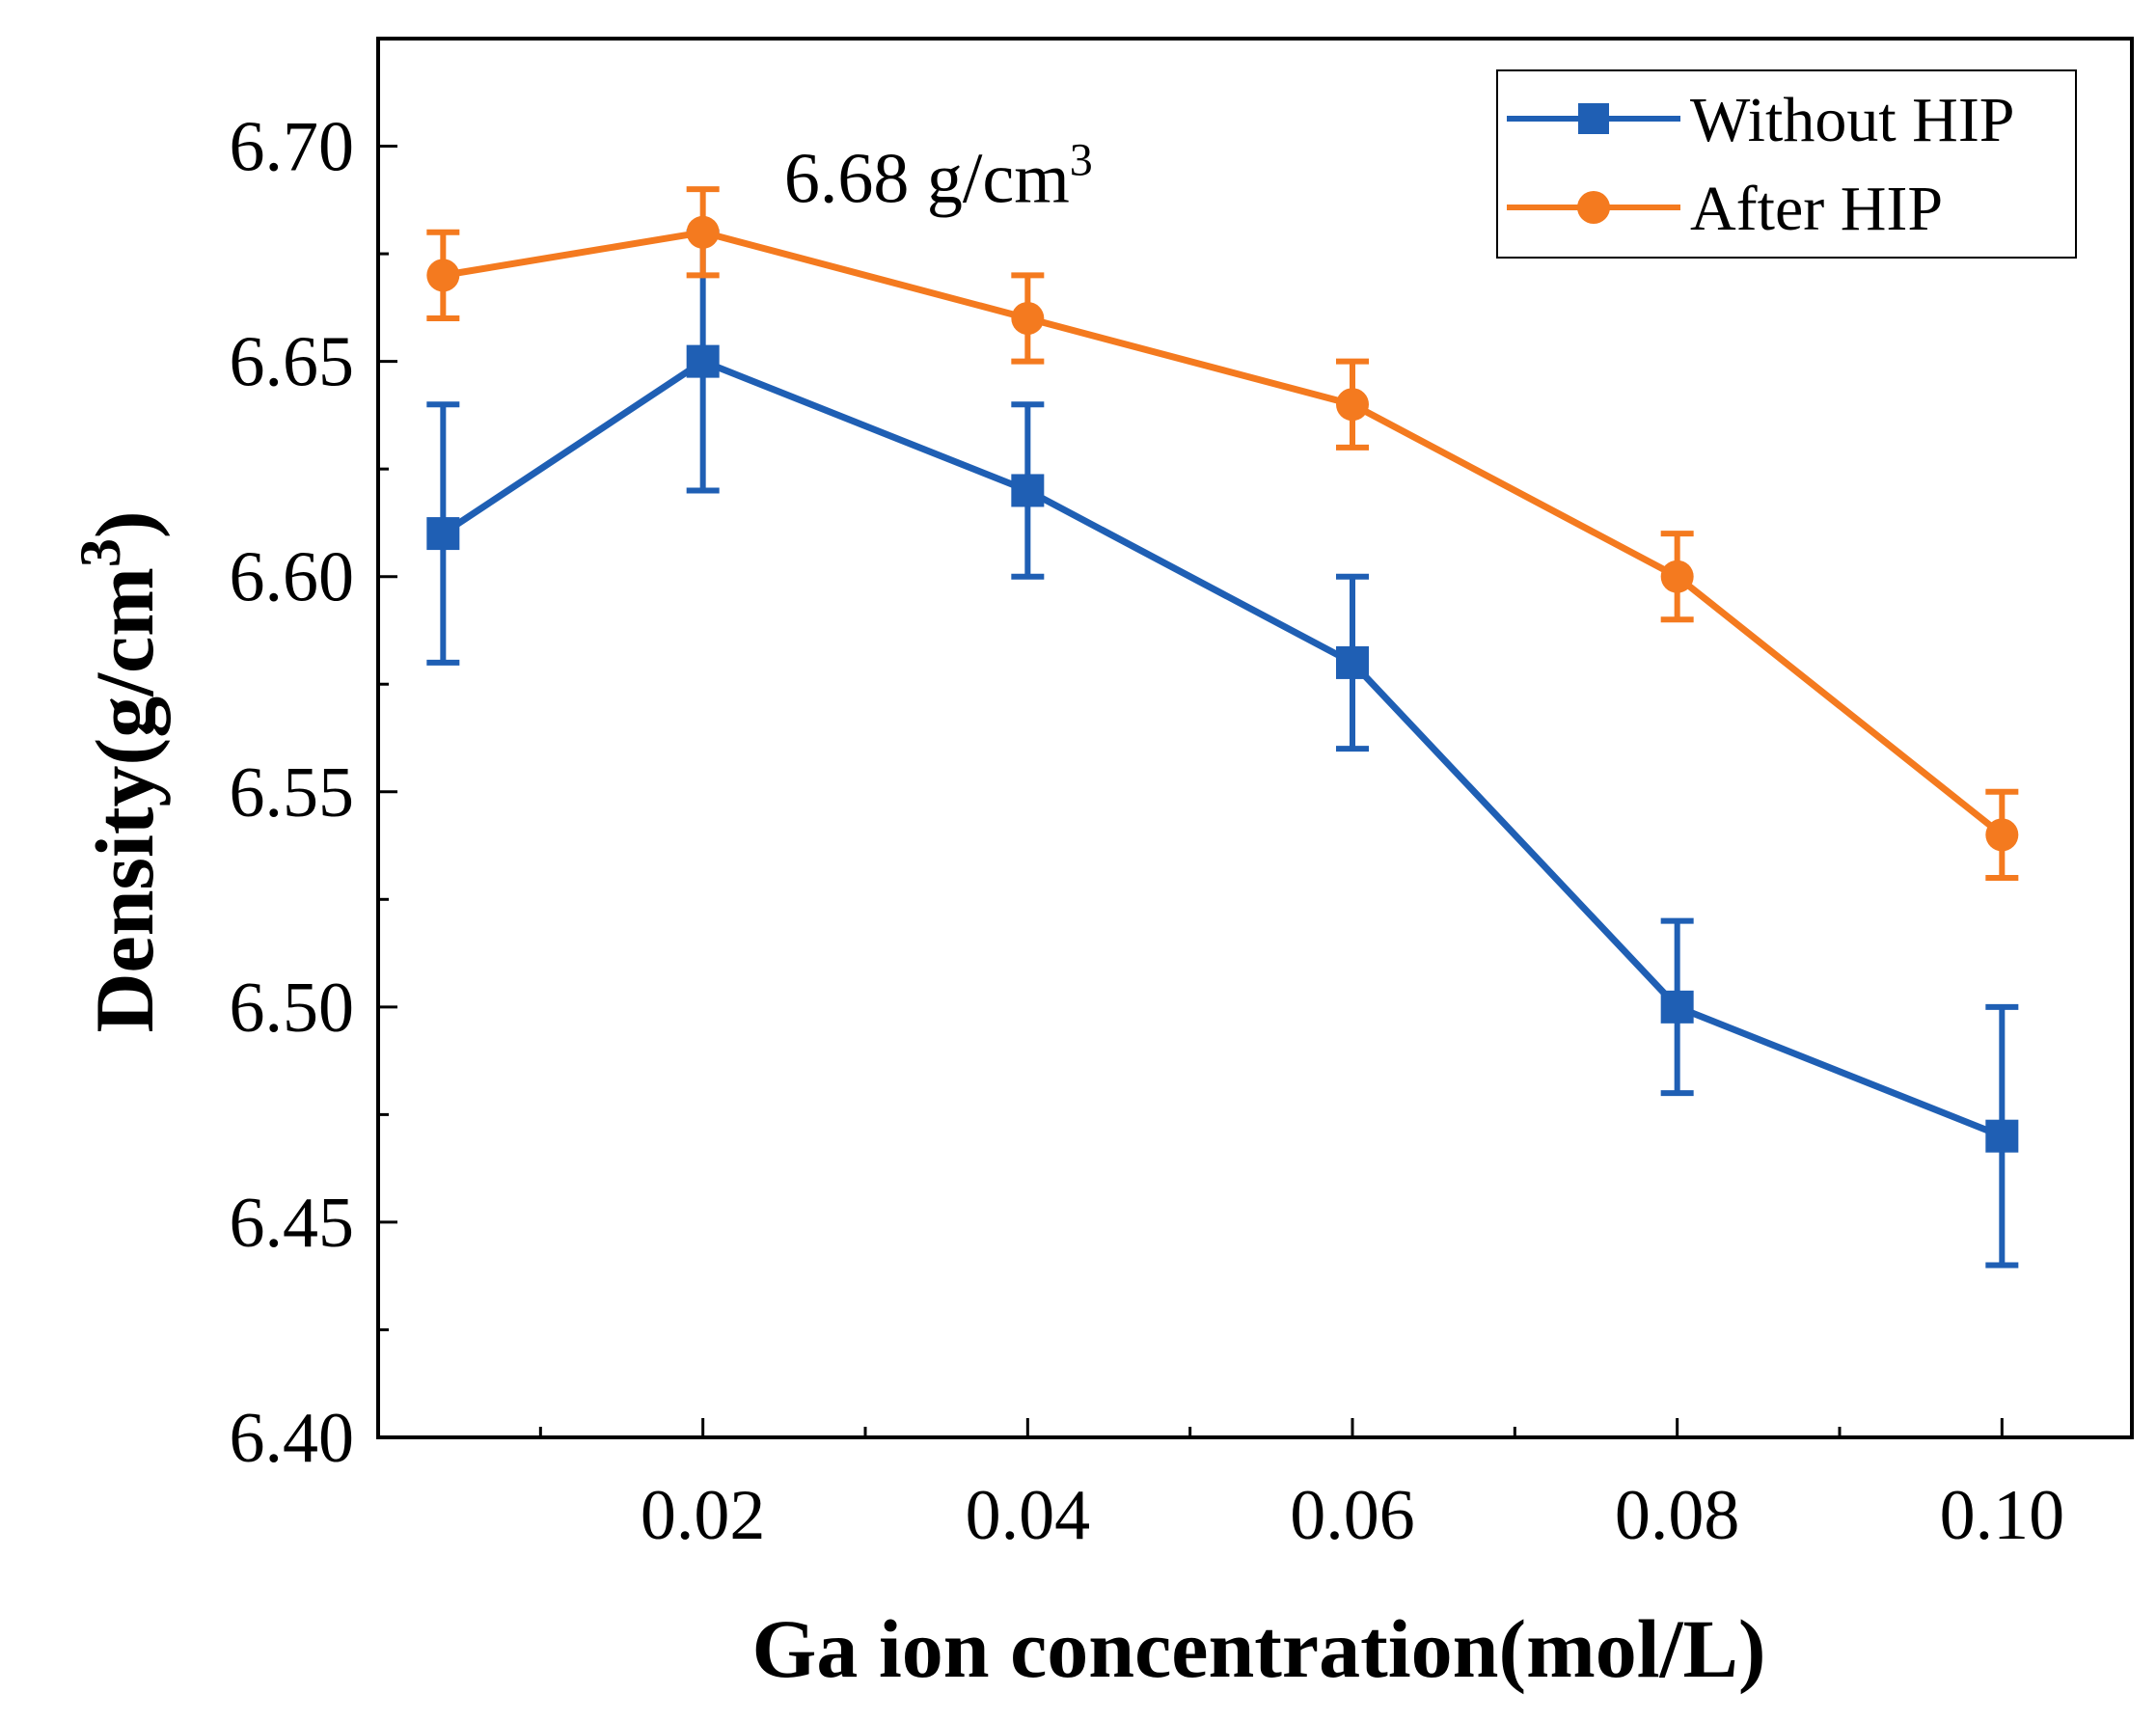 This screenshot has width=2156, height=1721. I want to click on y-axis-title-group: Density(g/cm3), so click(119, 771).